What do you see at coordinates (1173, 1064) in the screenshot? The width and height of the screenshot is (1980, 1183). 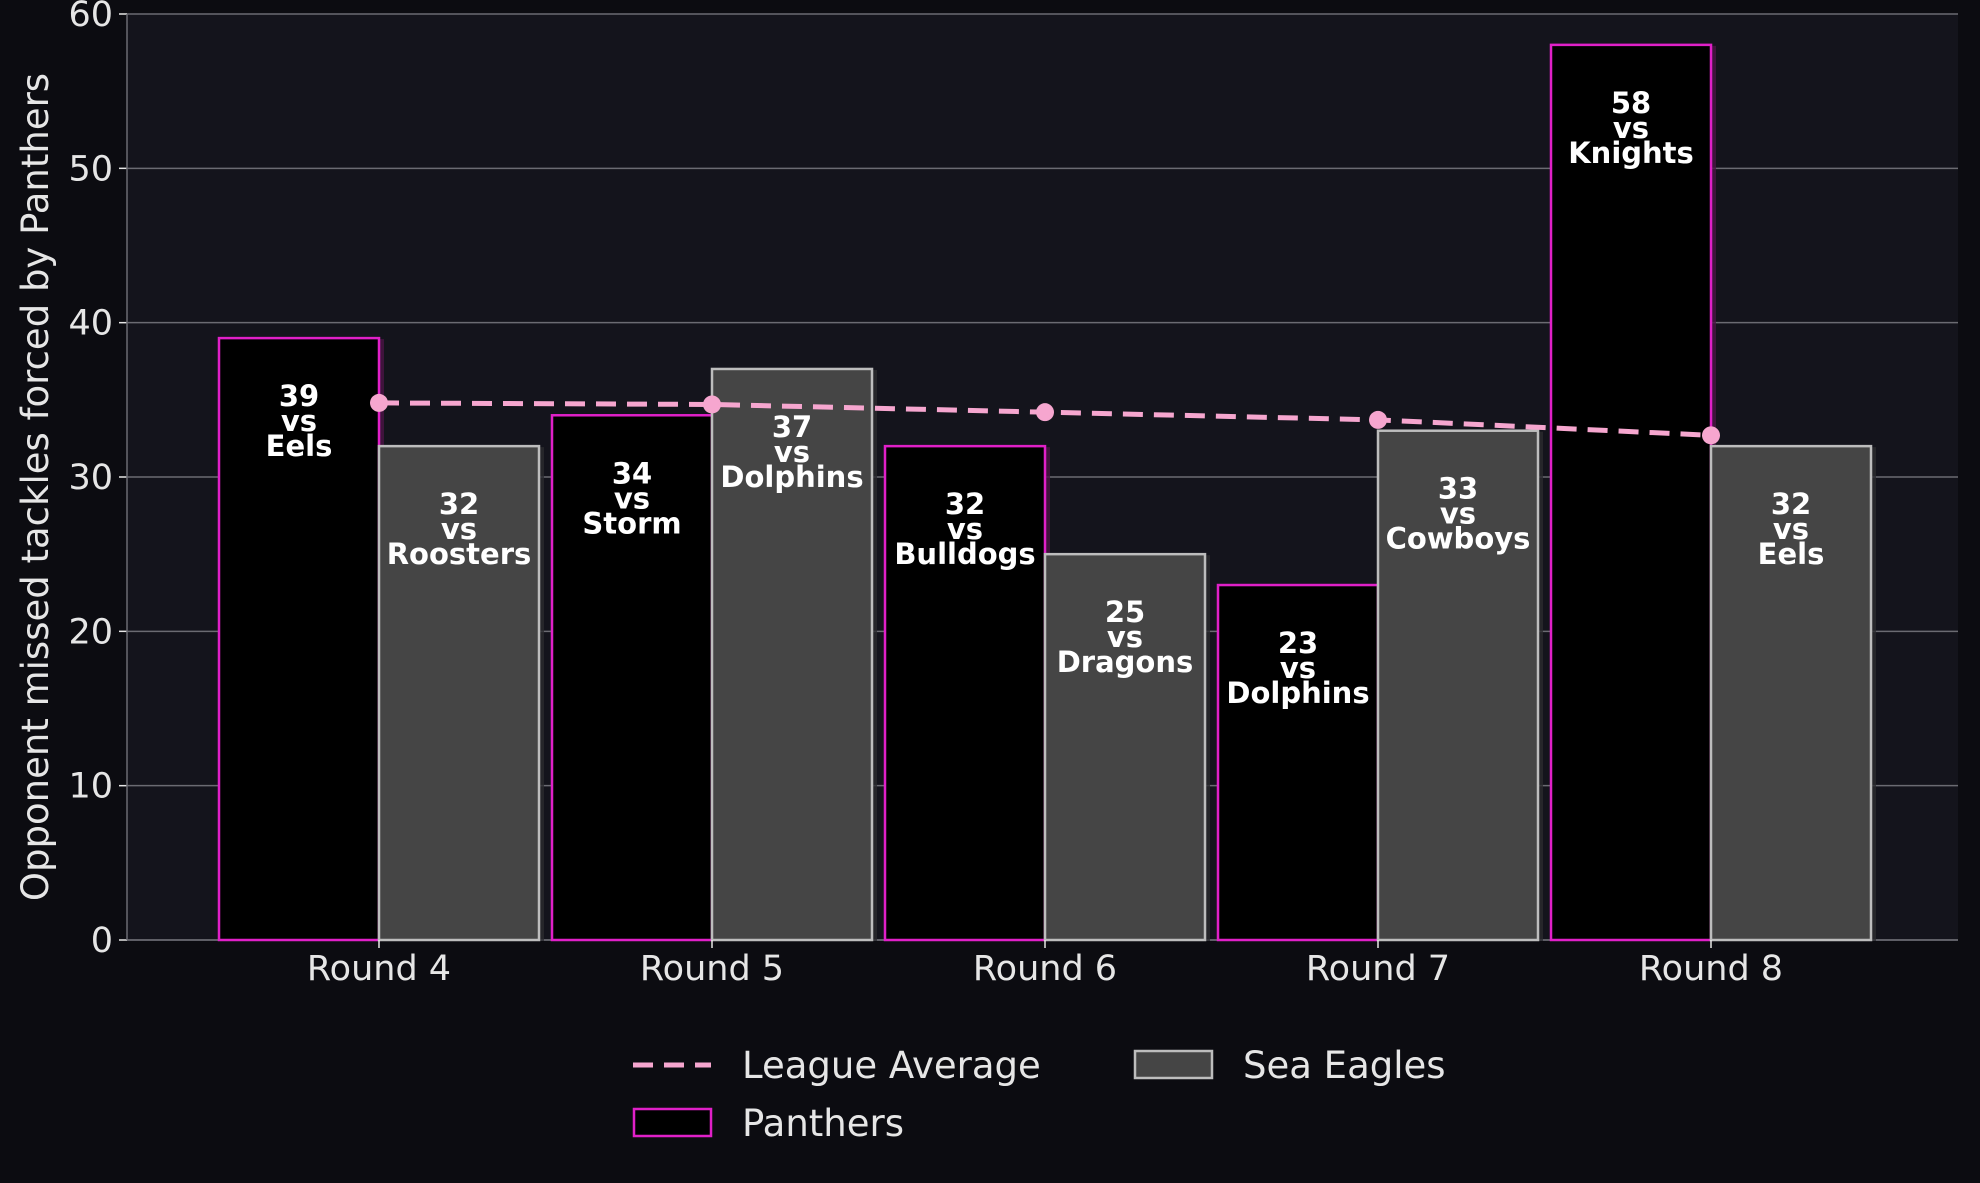 I see `legend-sea-eagles-swatch` at bounding box center [1173, 1064].